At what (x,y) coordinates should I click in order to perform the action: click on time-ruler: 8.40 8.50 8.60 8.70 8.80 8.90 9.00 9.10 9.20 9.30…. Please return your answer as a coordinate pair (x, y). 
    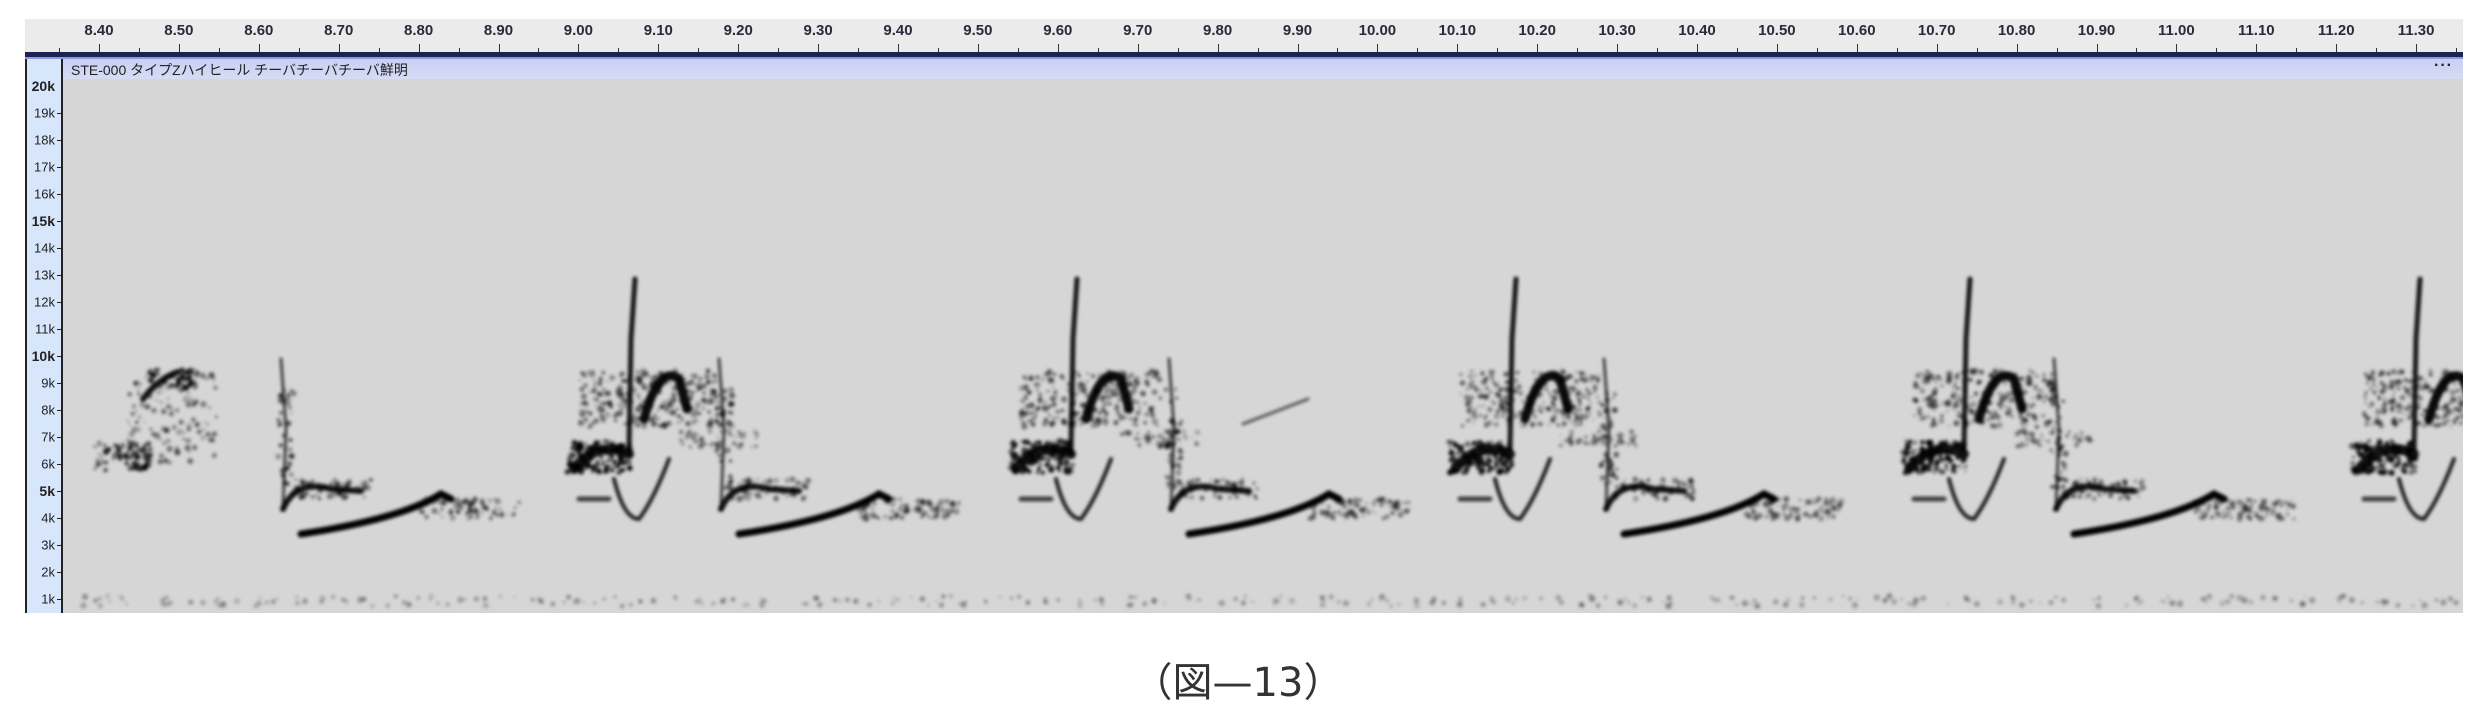
    Looking at the image, I should click on (1244, 35).